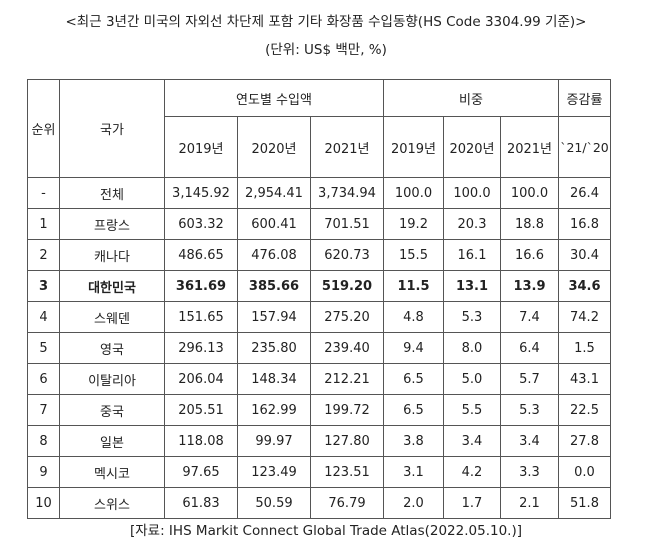  I want to click on table-row: 7 중국 205.51 162.99 199.72 6.5 5.5 5.3 22.5, so click(319, 410).